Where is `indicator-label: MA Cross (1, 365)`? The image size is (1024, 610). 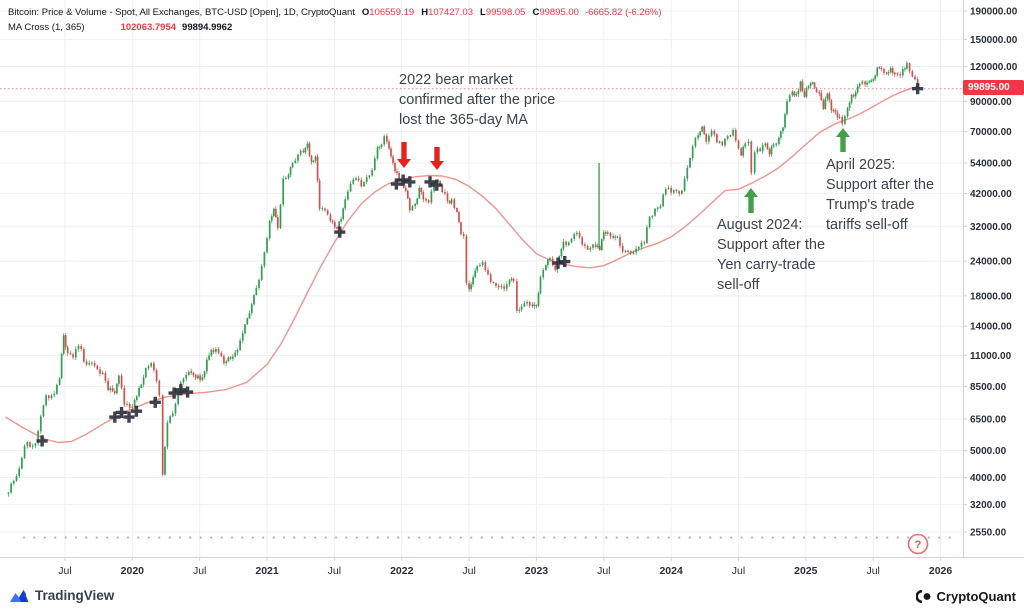 indicator-label: MA Cross (1, 365) is located at coordinates (46, 27).